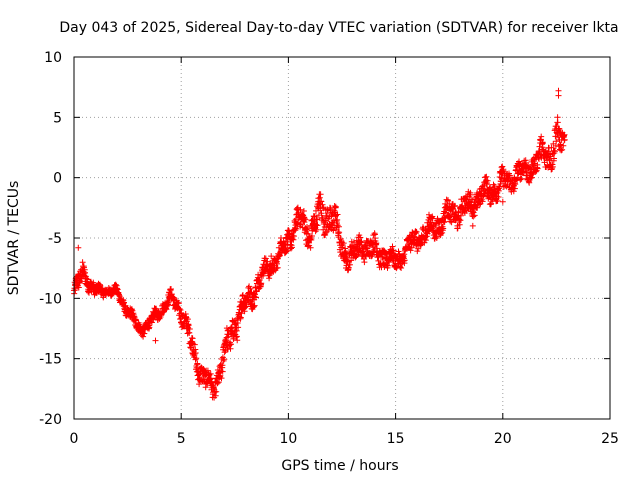 Image resolution: width=640 pixels, height=480 pixels. What do you see at coordinates (53, 58) in the screenshot?
I see `y-tick-label: 10` at bounding box center [53, 58].